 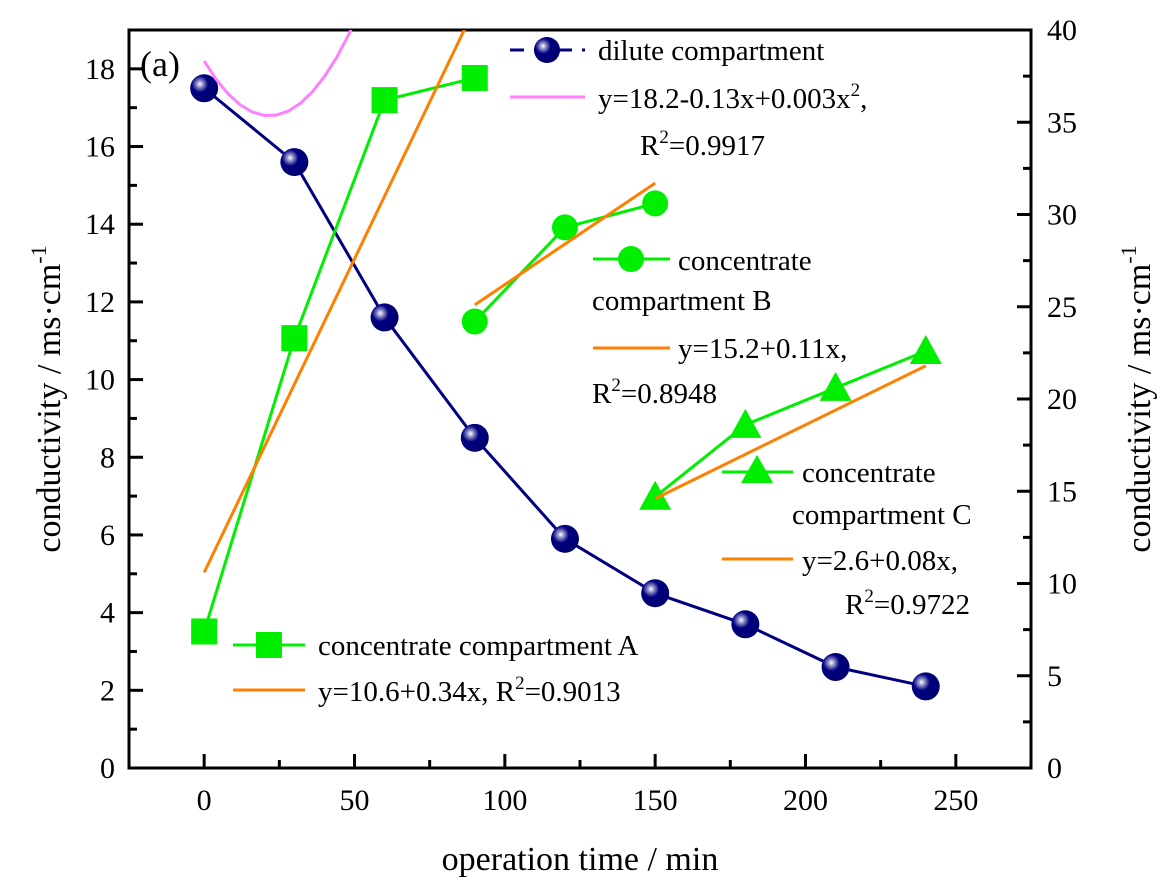 I want to click on legend-dilute-label: dilute compartment, so click(x=711, y=51).